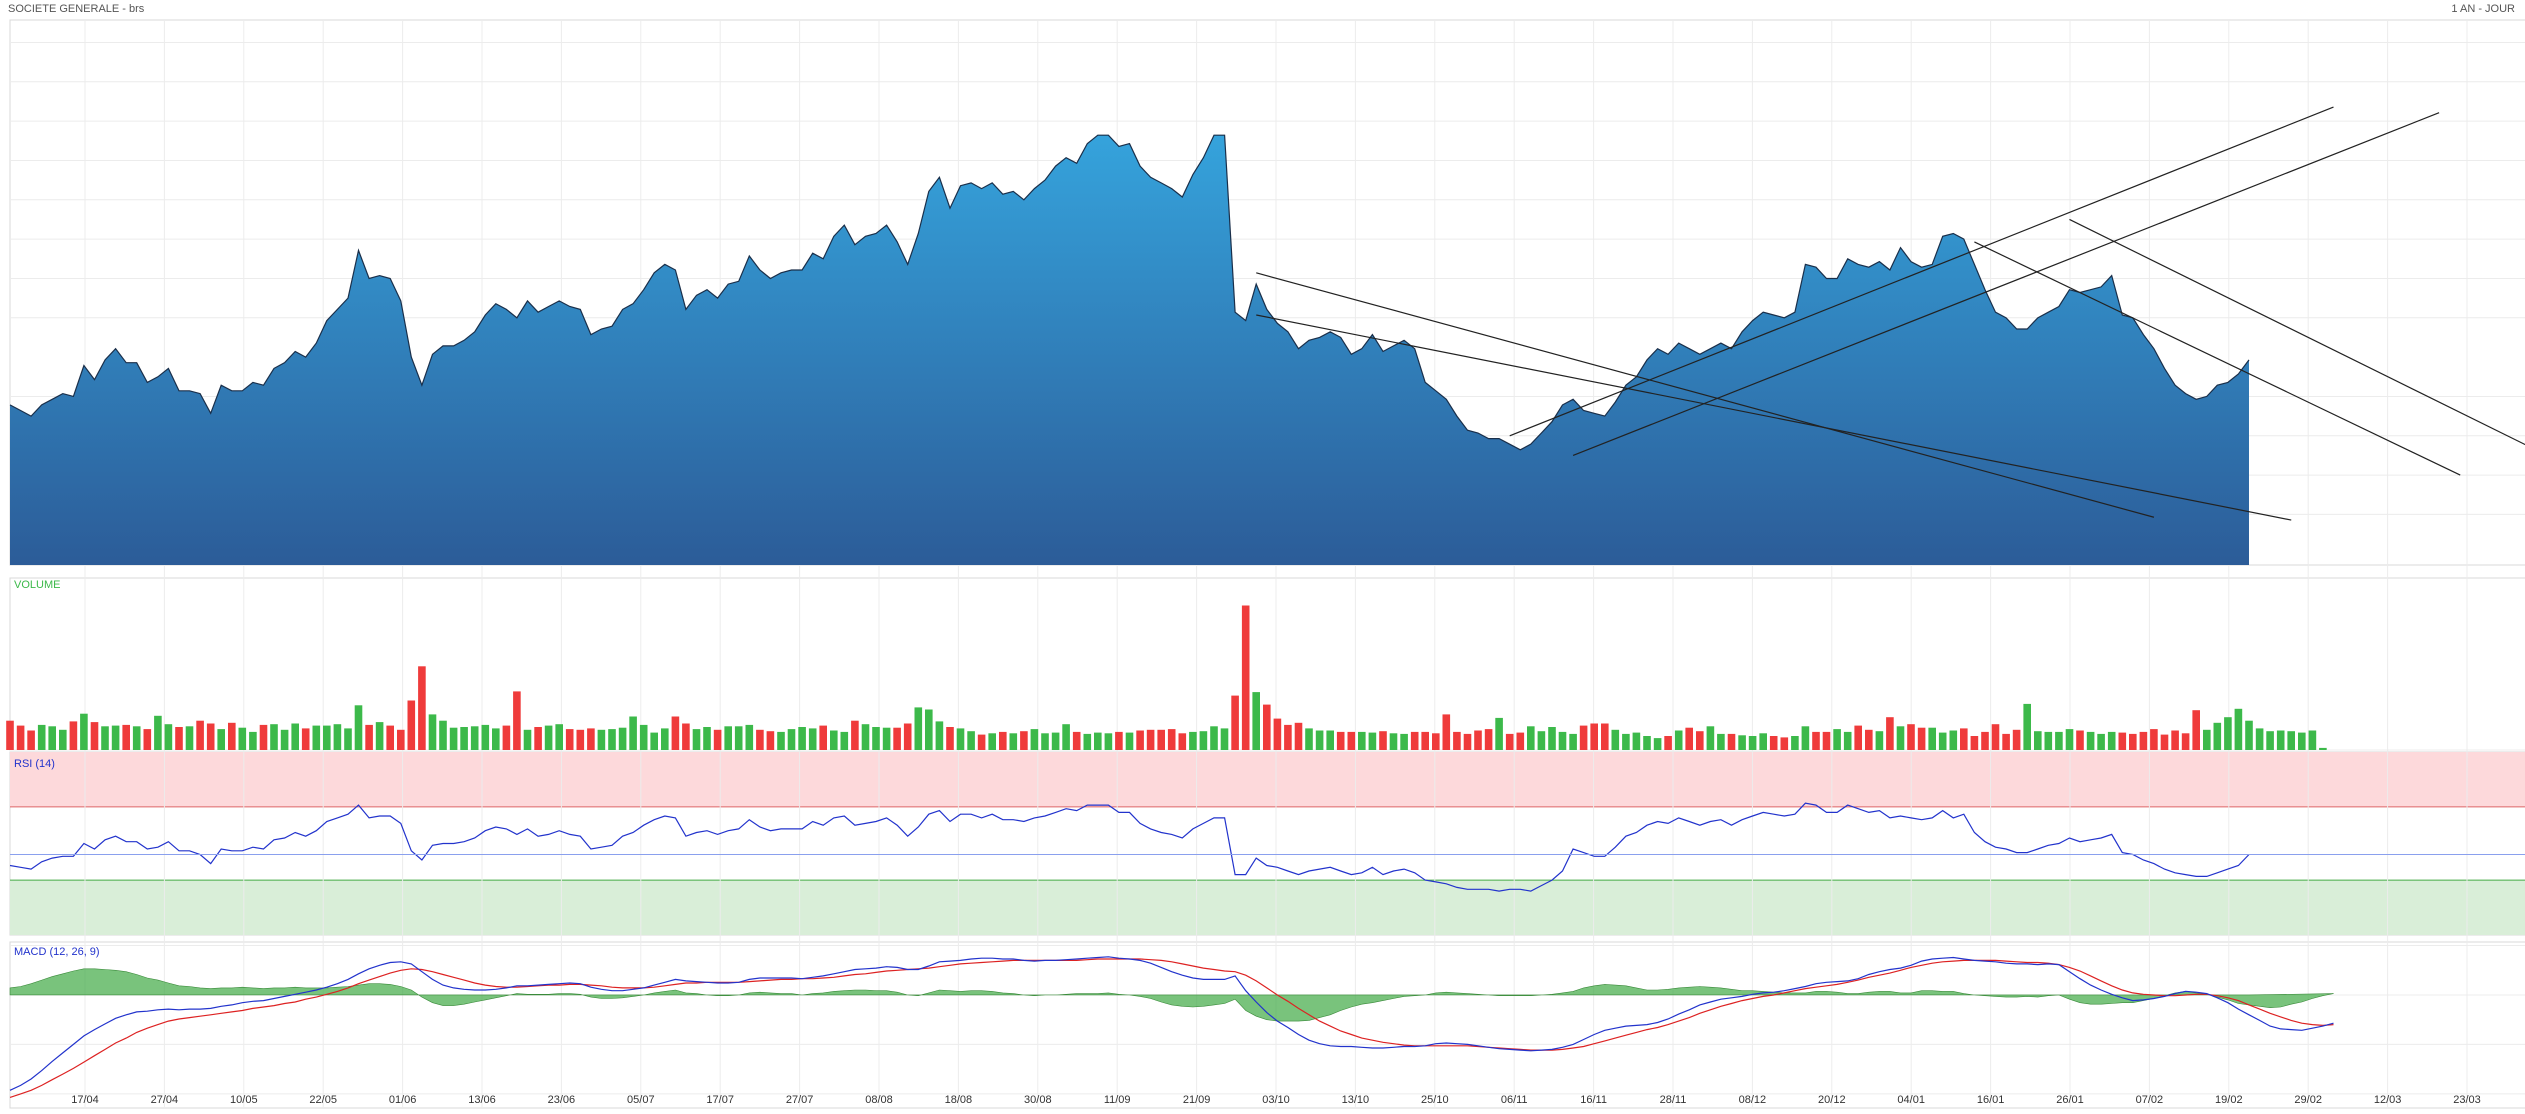 This screenshot has height=1114, width=2525. Describe the element at coordinates (323, 1100) in the screenshot. I see `x-tick-label: 22/05` at that location.